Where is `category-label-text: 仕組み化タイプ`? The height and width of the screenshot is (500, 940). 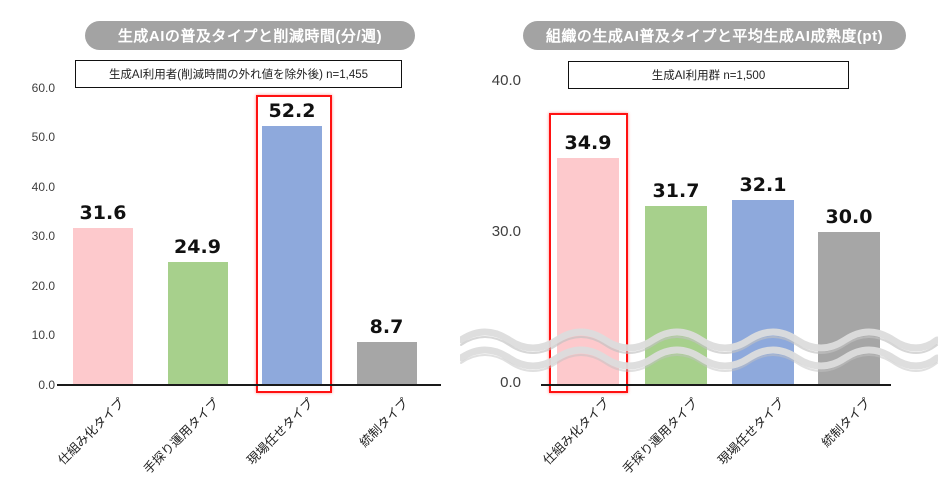
category-label-text: 仕組み化タイプ is located at coordinates (576, 431).